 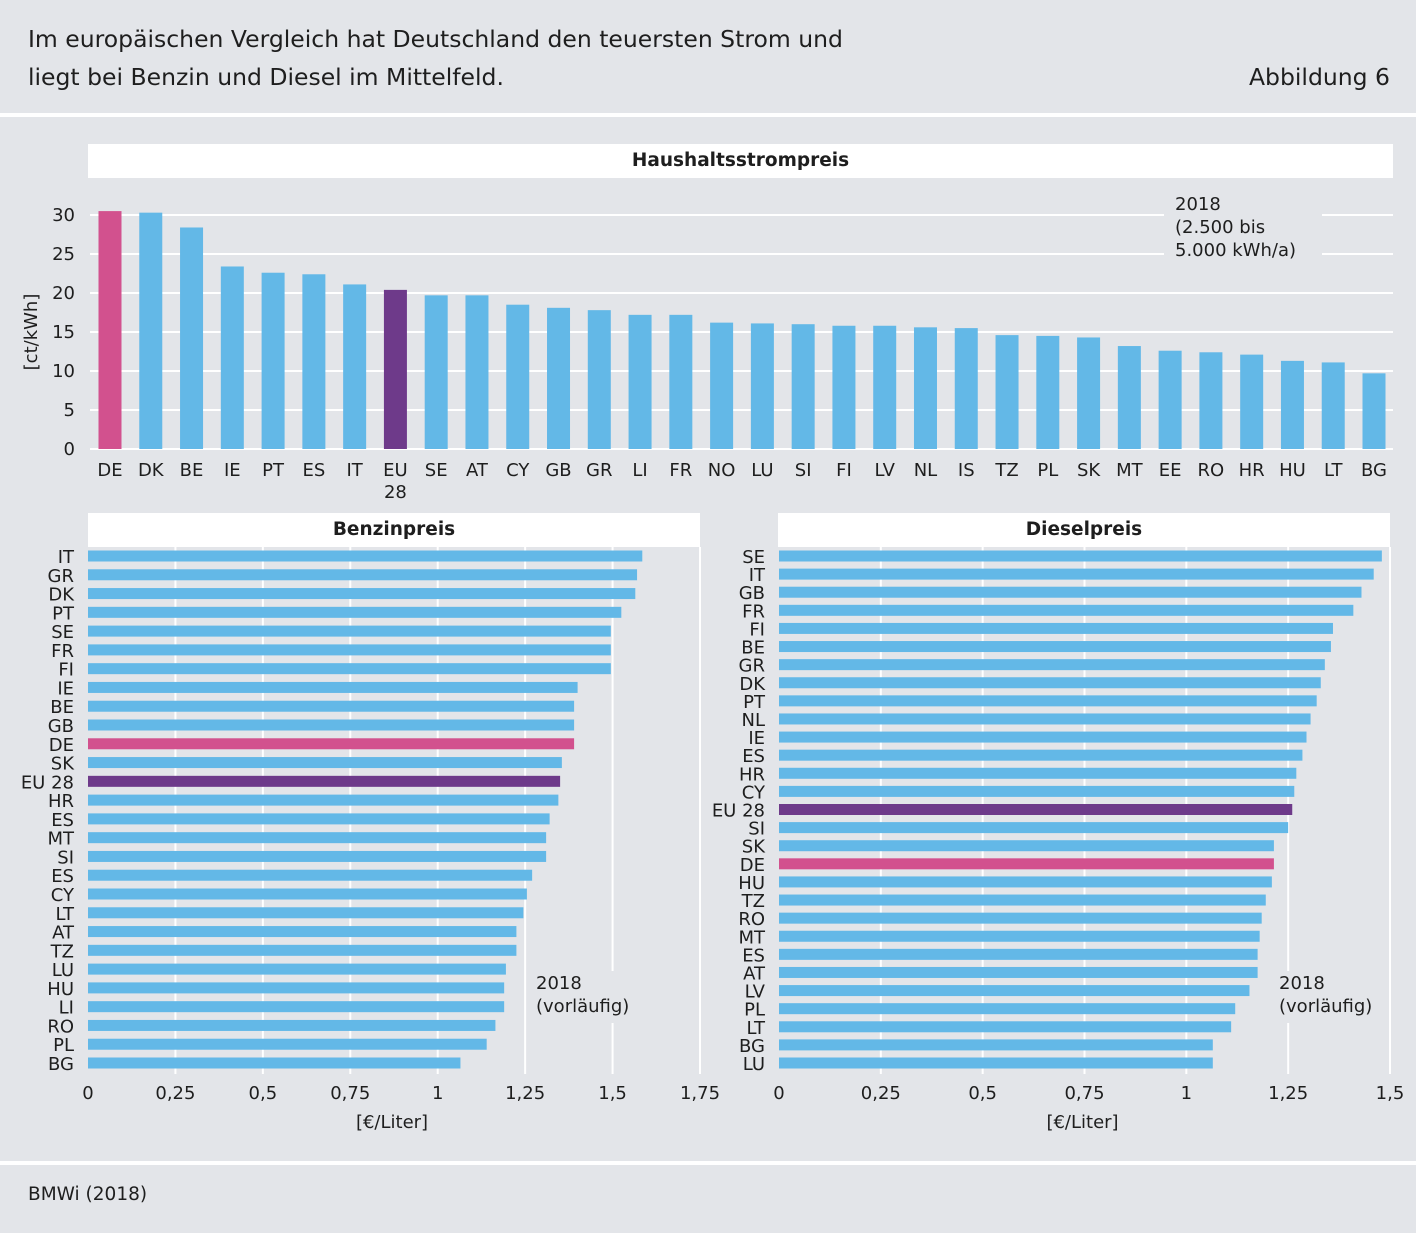 I want to click on x-tick-label: EE, so click(x=1170, y=470).